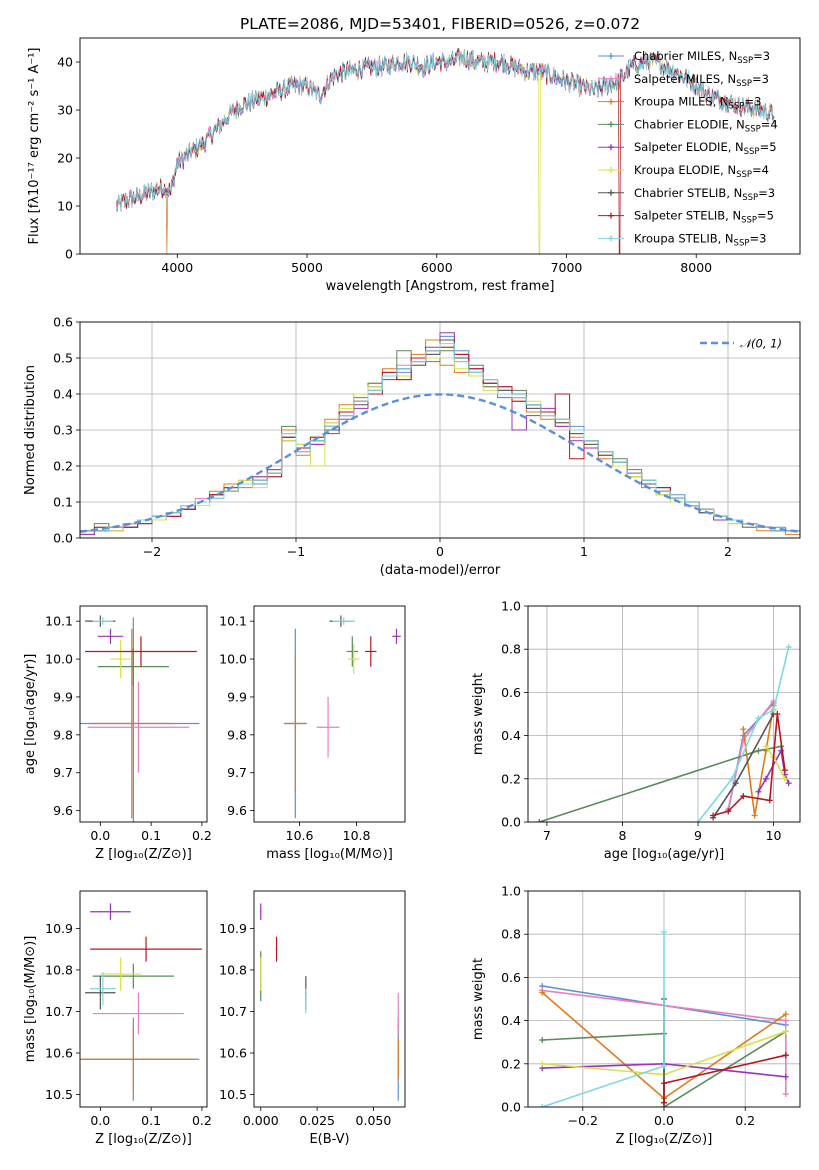 This screenshot has height=1170, width=819. I want to click on y-tick-label: 0, so click(69, 254).